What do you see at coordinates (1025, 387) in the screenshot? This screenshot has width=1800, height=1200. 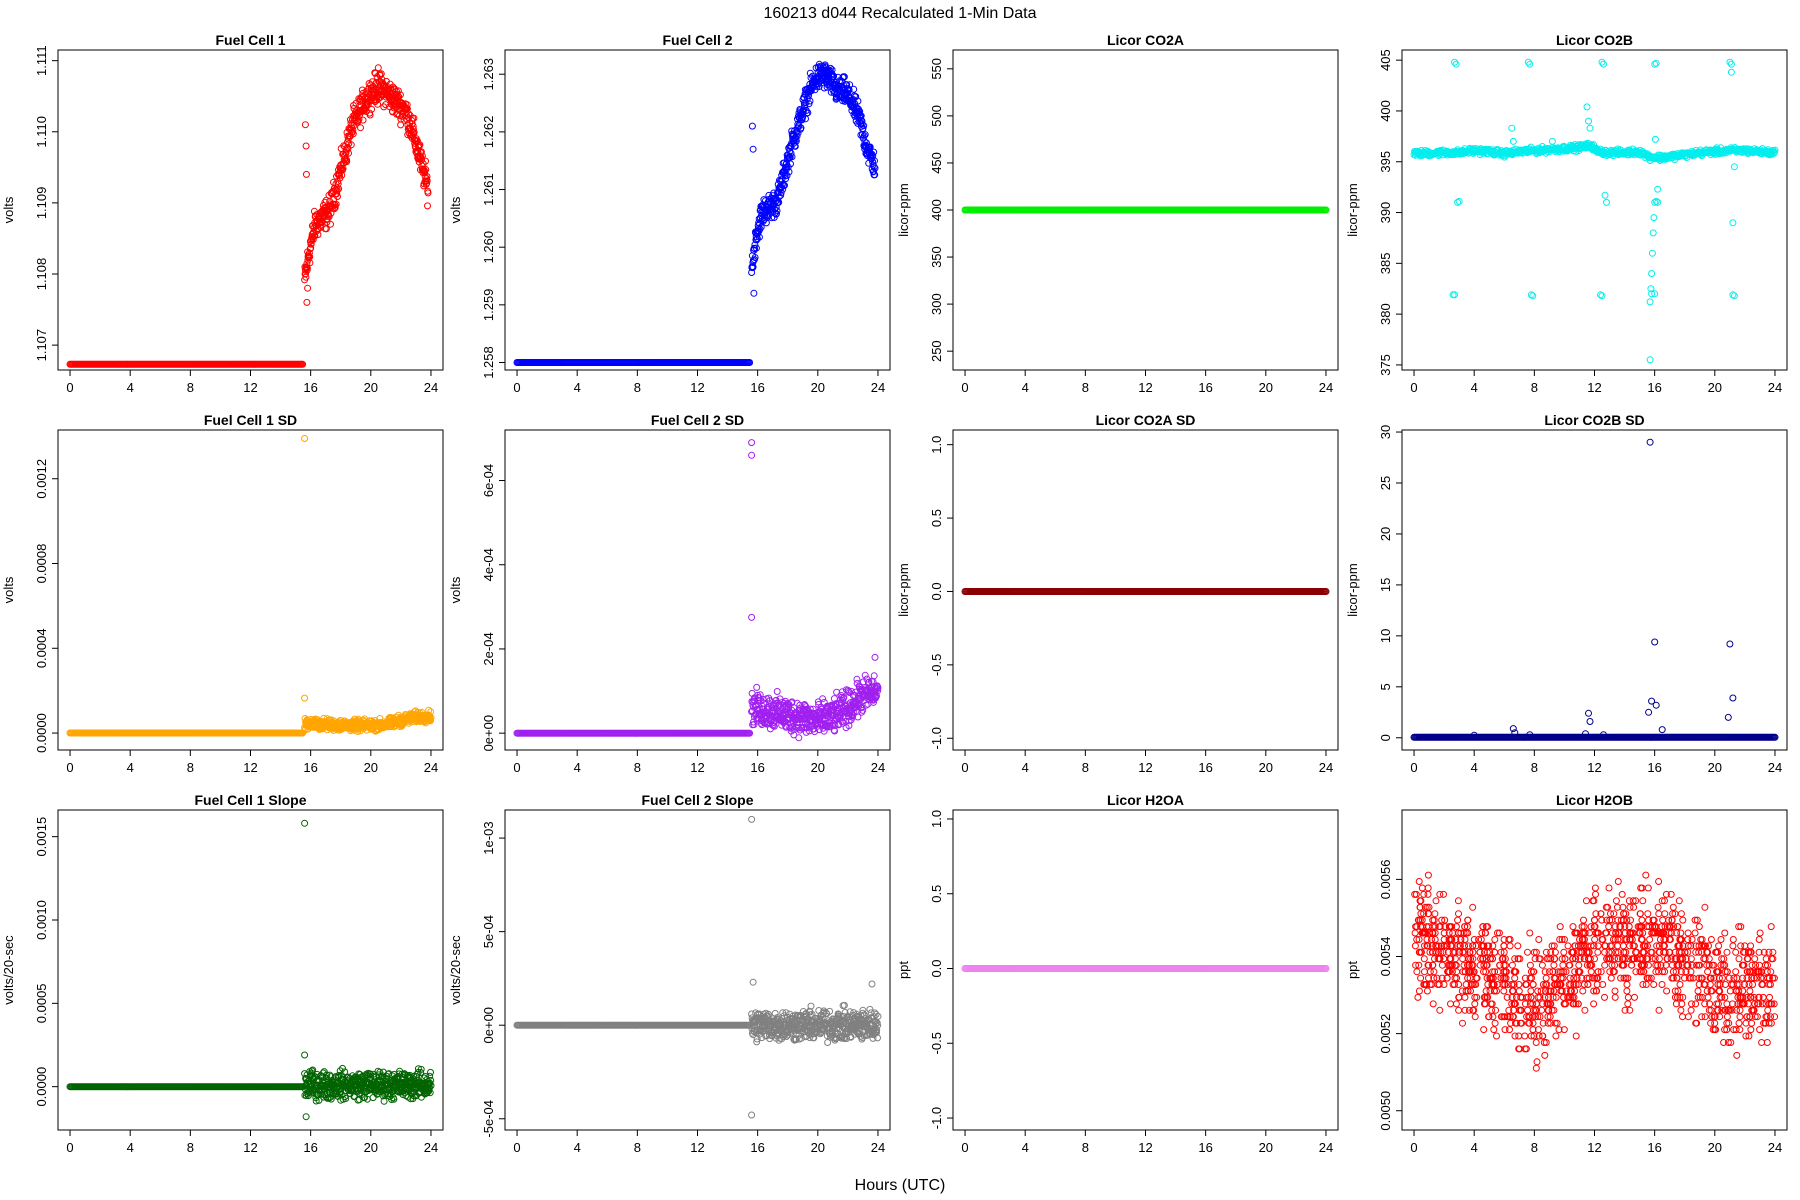 I see `x-tick-label: 4` at bounding box center [1025, 387].